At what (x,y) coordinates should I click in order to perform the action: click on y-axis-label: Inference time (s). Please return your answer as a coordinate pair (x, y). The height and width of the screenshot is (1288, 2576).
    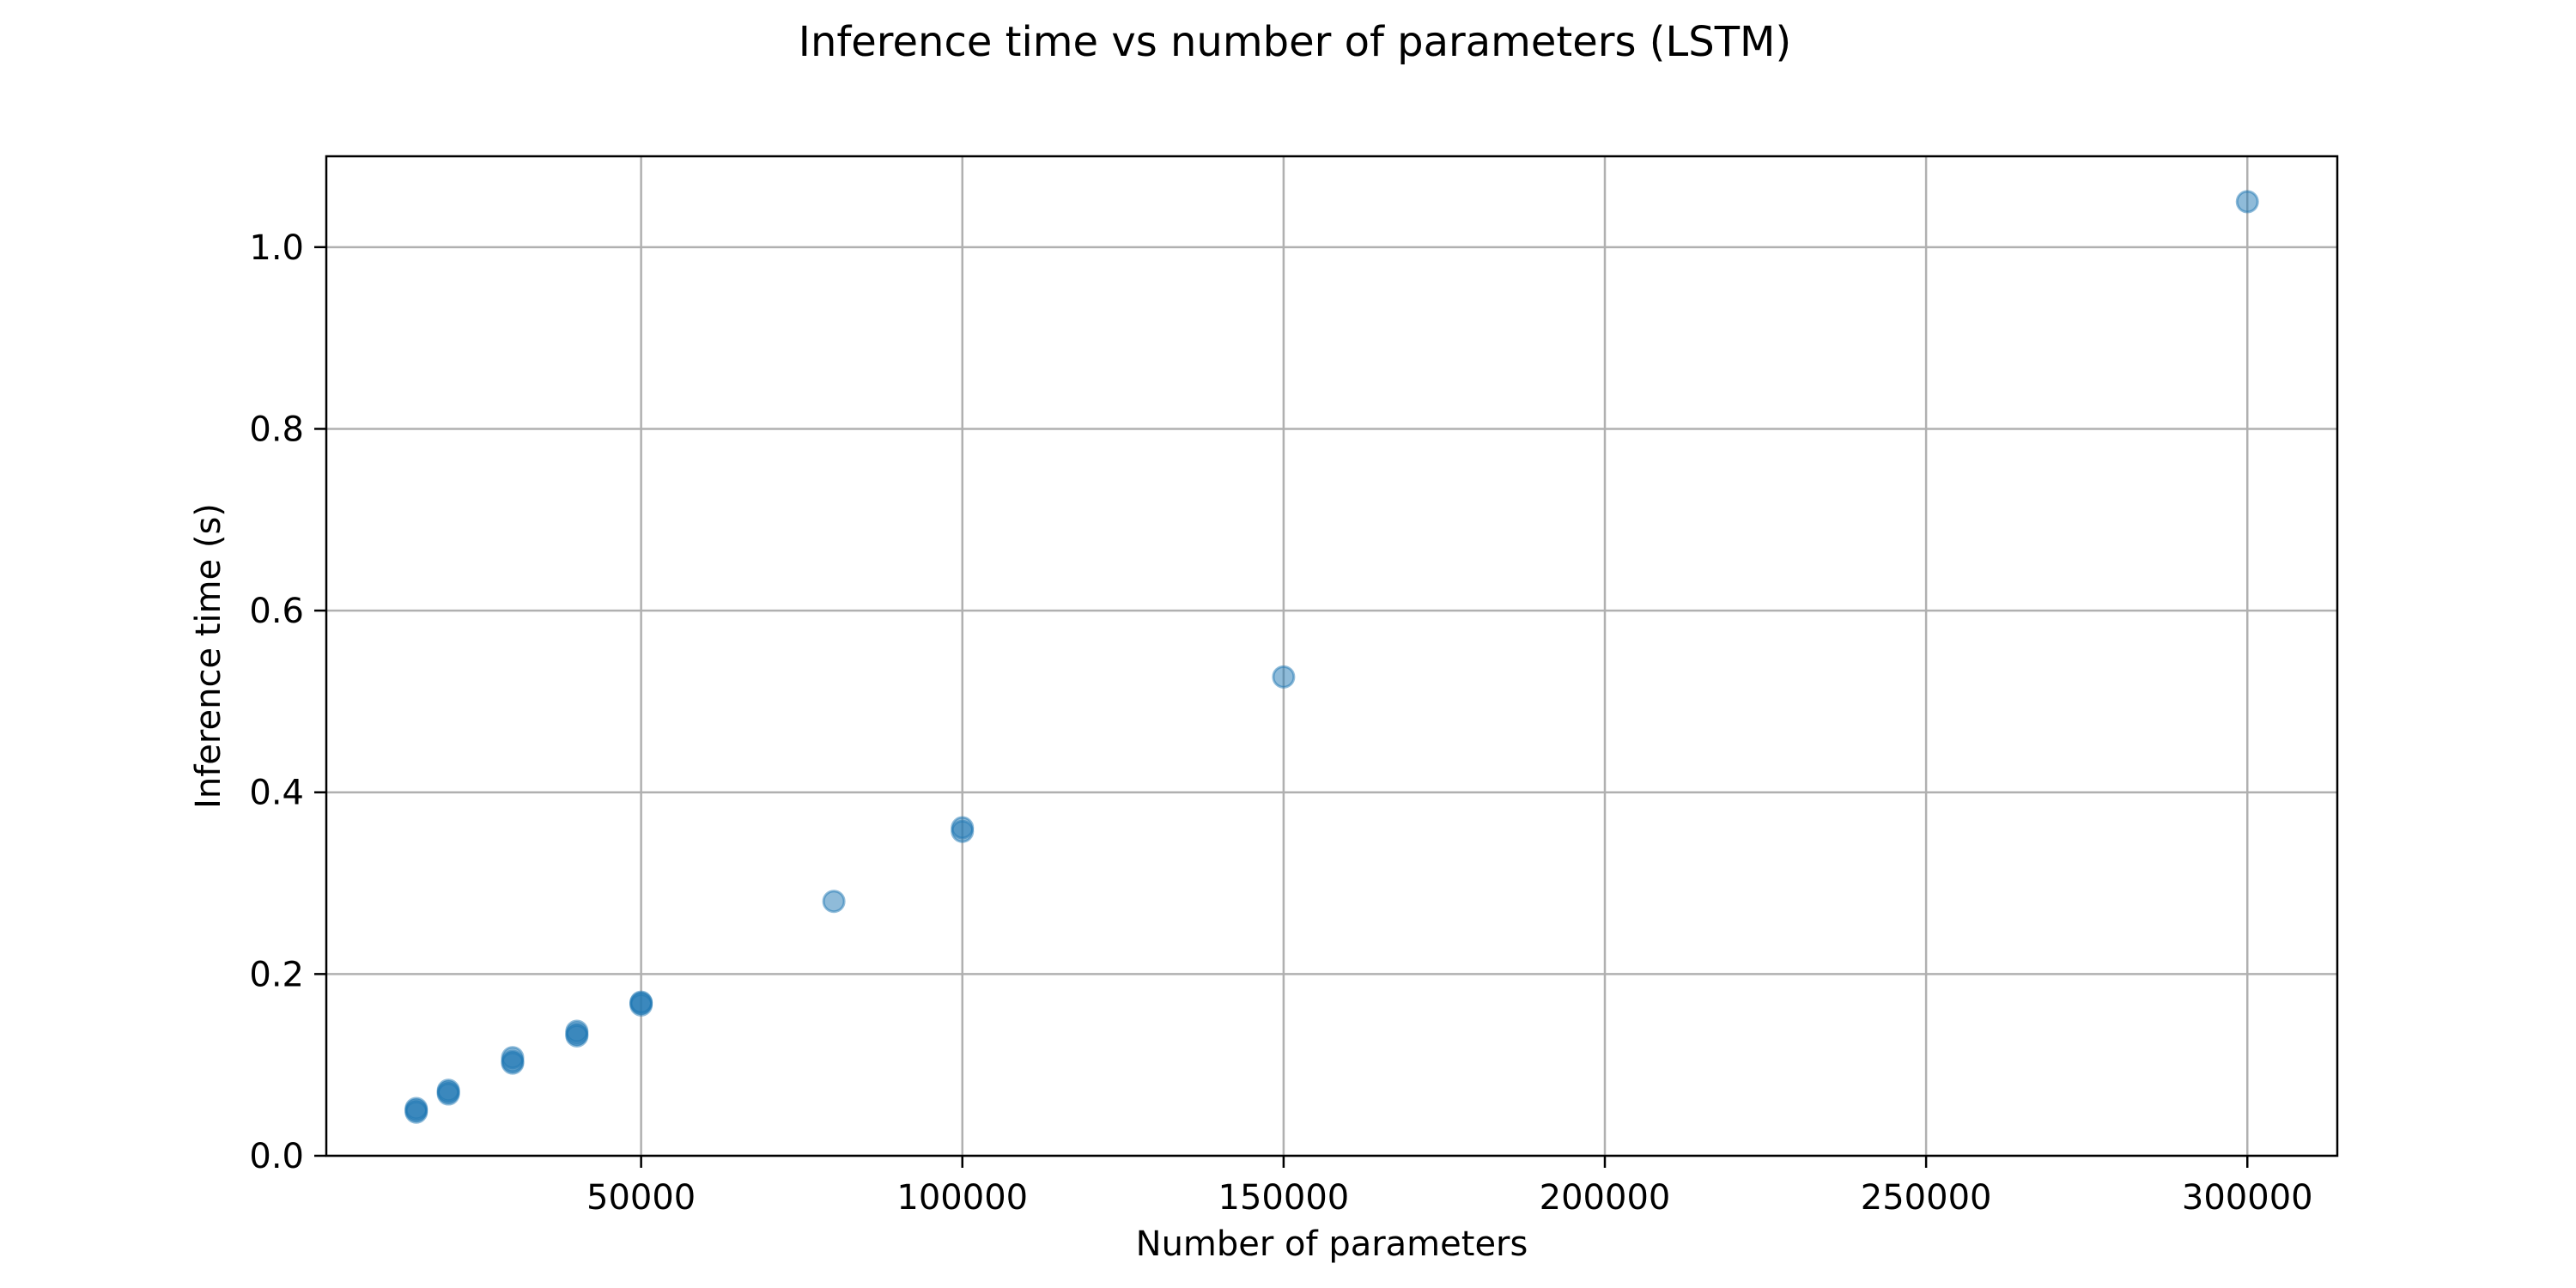
    Looking at the image, I should click on (208, 656).